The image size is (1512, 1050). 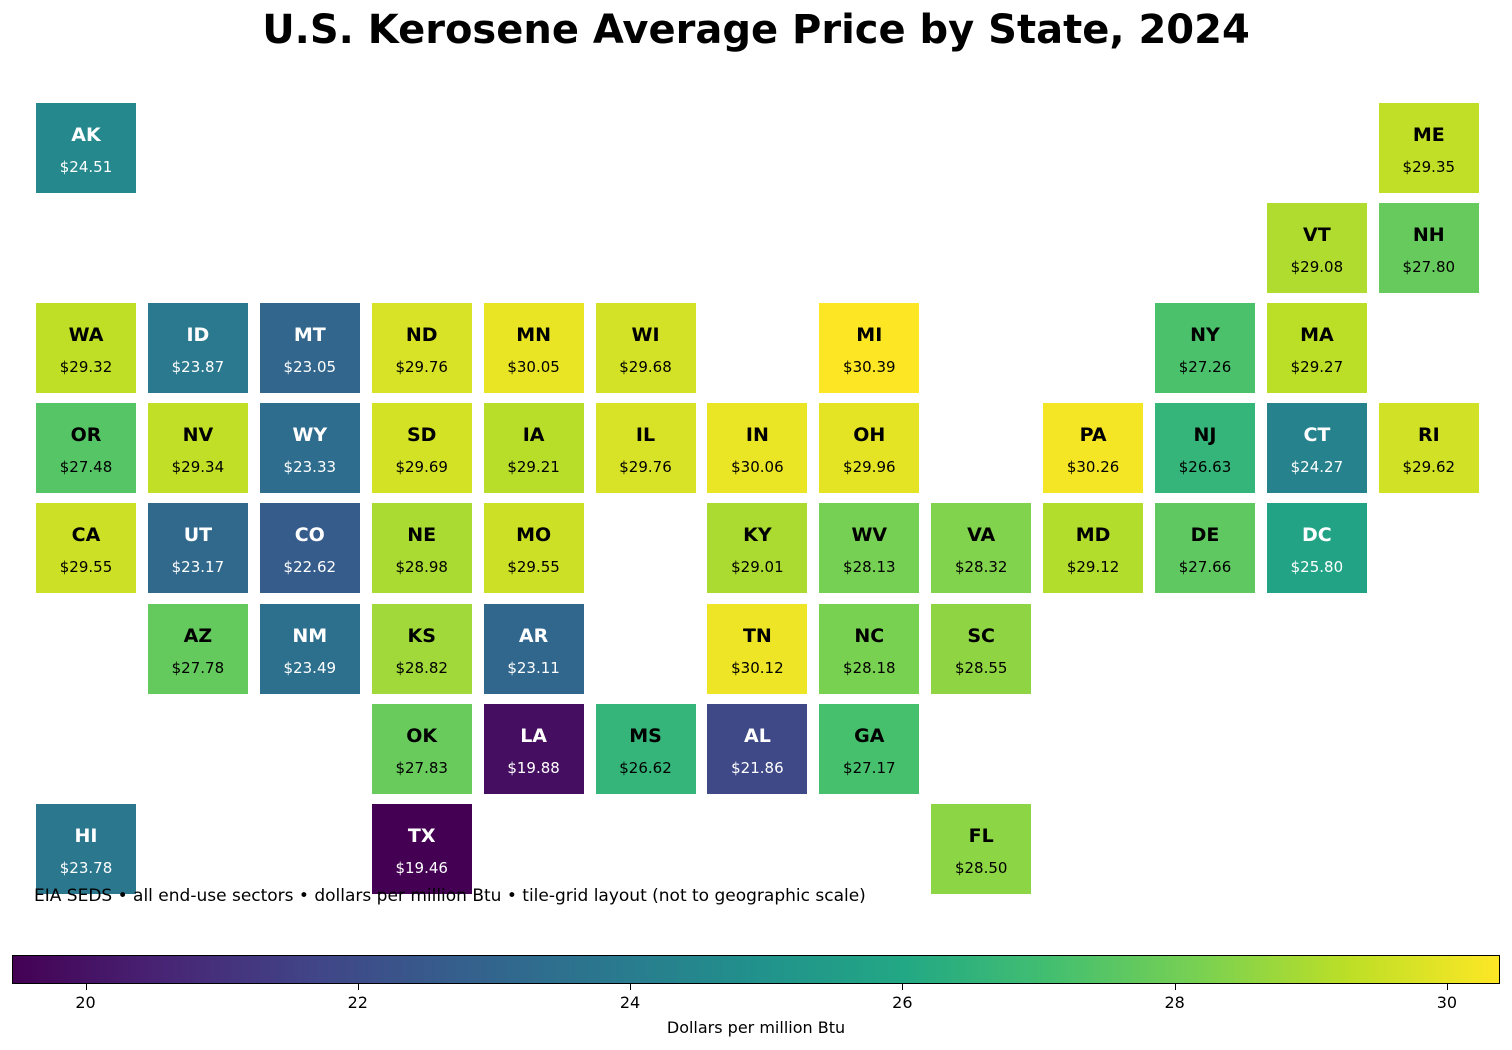 I want to click on state-tile-ne: NE $28.98, so click(x=421, y=548).